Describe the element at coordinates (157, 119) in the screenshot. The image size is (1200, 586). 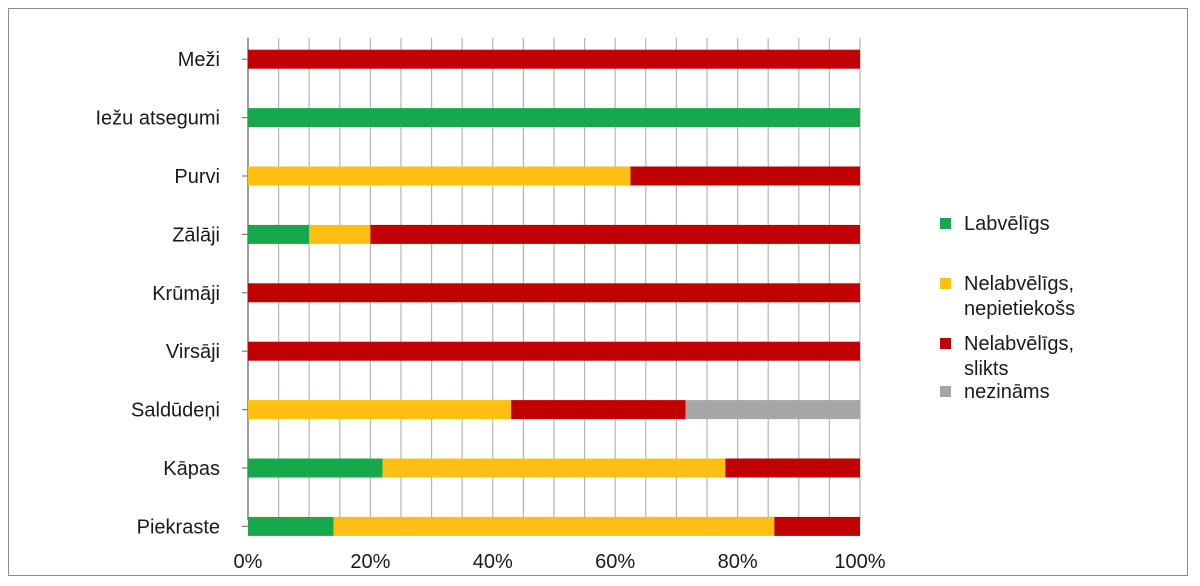
I see `category-label: Iežu atsegumi` at that location.